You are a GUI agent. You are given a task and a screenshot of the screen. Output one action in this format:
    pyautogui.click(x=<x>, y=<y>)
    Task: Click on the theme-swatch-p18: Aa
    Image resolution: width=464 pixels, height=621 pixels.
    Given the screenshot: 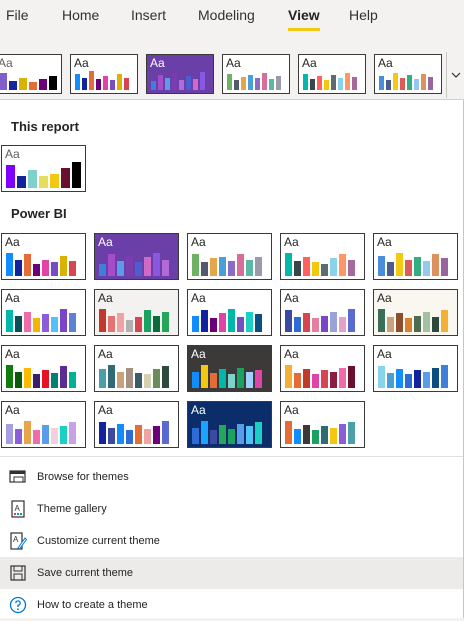 What is the action you would take?
    pyautogui.click(x=229, y=424)
    